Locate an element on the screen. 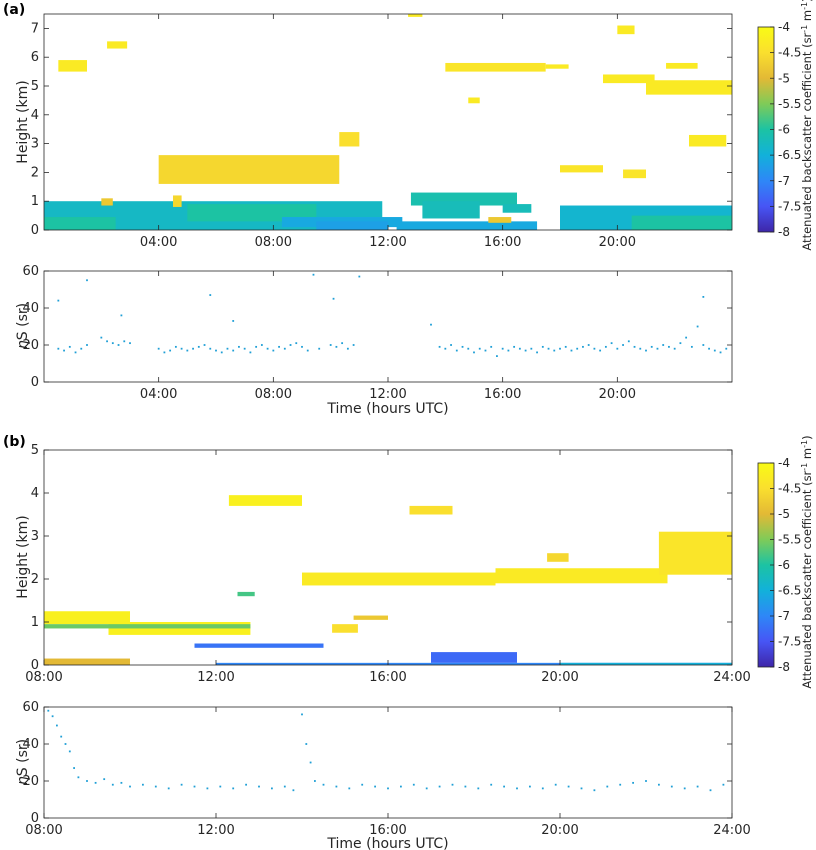 This screenshot has height=850, width=816. a-etaS-frame is located at coordinates (388, 326).